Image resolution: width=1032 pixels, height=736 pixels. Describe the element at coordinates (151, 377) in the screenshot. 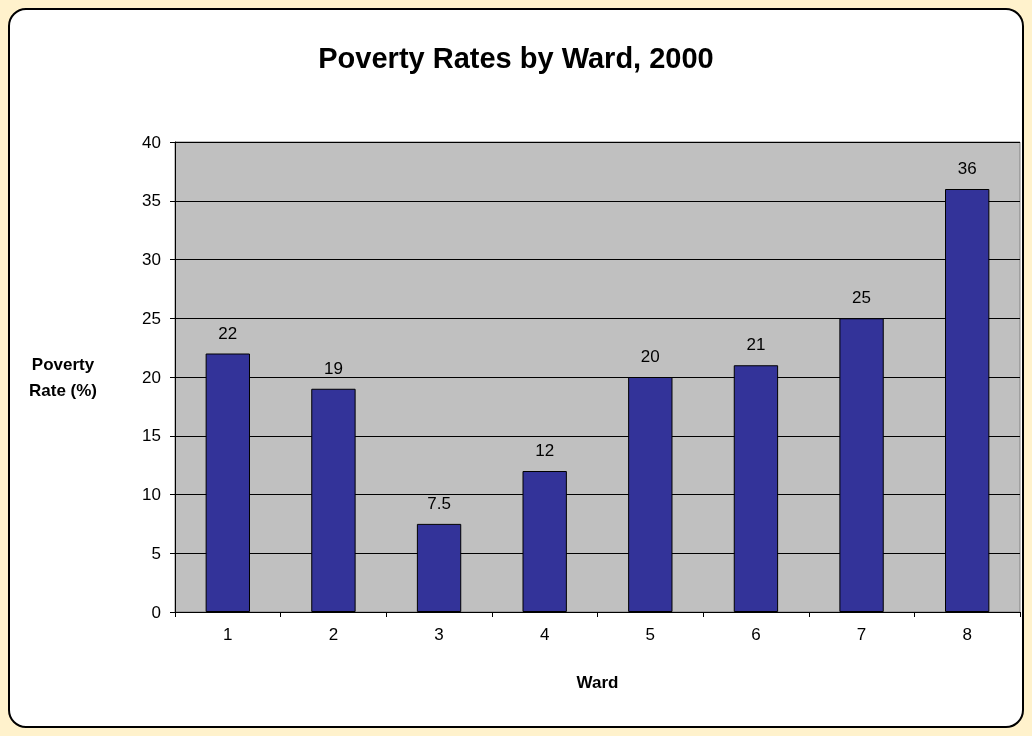

I see `y-tick-label: 20` at that location.